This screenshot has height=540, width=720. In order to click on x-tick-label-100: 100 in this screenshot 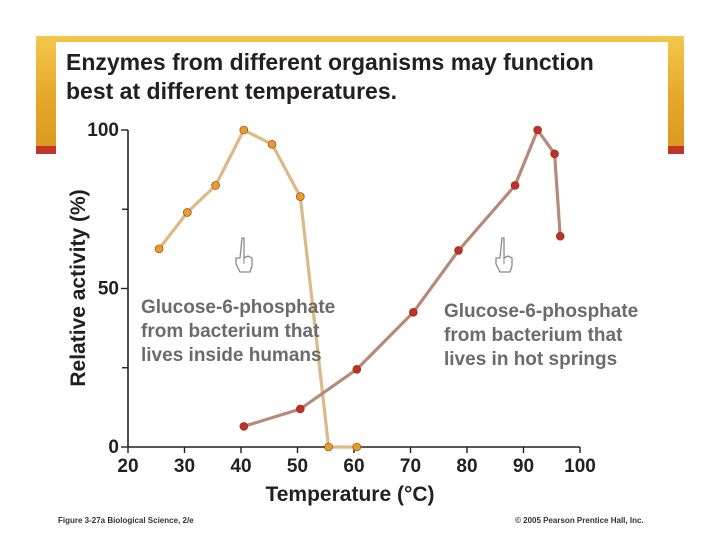, I will do `click(580, 466)`.